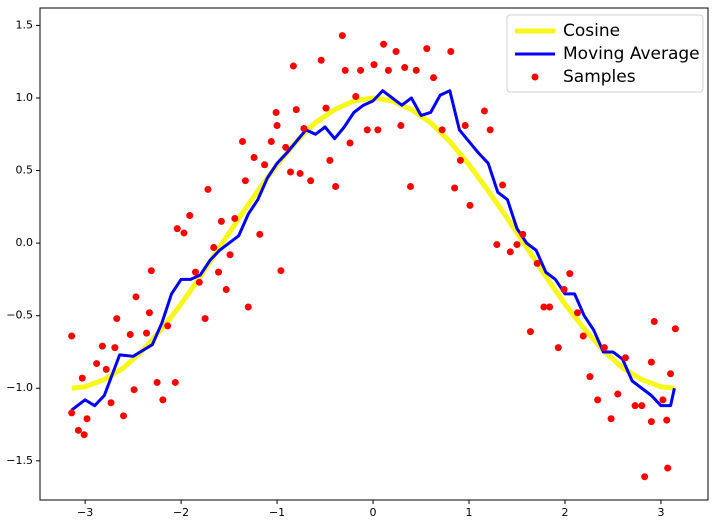 The width and height of the screenshot is (718, 524). Describe the element at coordinates (631, 54) in the screenshot. I see `legend-label: Moving Average` at that location.